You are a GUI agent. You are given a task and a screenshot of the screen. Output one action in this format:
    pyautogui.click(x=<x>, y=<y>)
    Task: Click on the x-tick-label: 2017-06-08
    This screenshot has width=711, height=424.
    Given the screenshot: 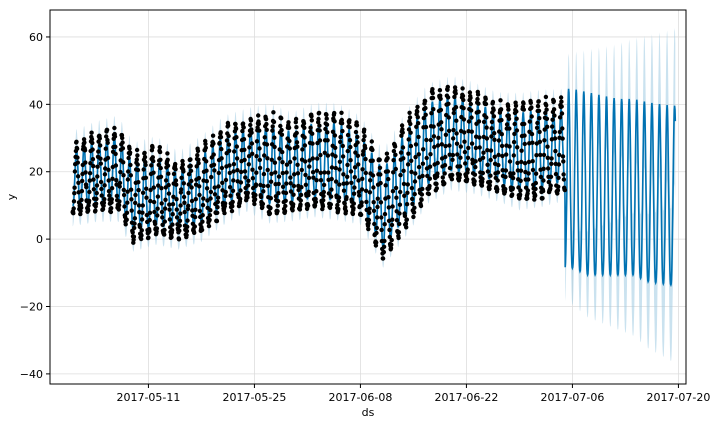 What is the action you would take?
    pyautogui.click(x=360, y=397)
    